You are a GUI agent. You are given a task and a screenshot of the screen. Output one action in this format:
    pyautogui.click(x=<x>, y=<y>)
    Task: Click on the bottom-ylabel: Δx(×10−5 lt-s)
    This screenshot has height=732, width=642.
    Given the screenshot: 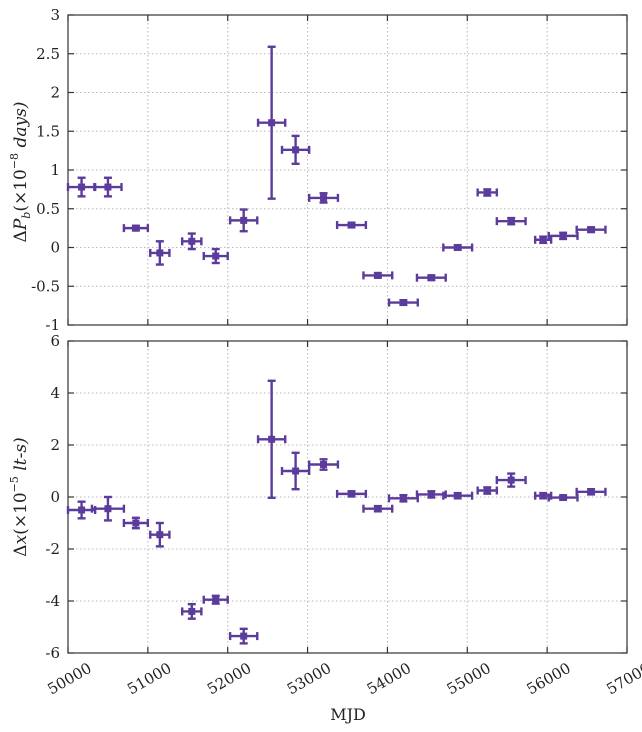 What is the action you would take?
    pyautogui.click(x=19, y=496)
    